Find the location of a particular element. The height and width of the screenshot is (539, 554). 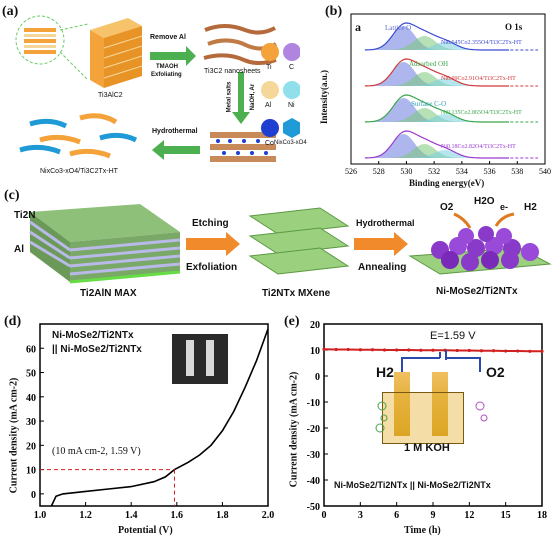

step1-line3: Exfoliating is located at coordinates (166, 75).